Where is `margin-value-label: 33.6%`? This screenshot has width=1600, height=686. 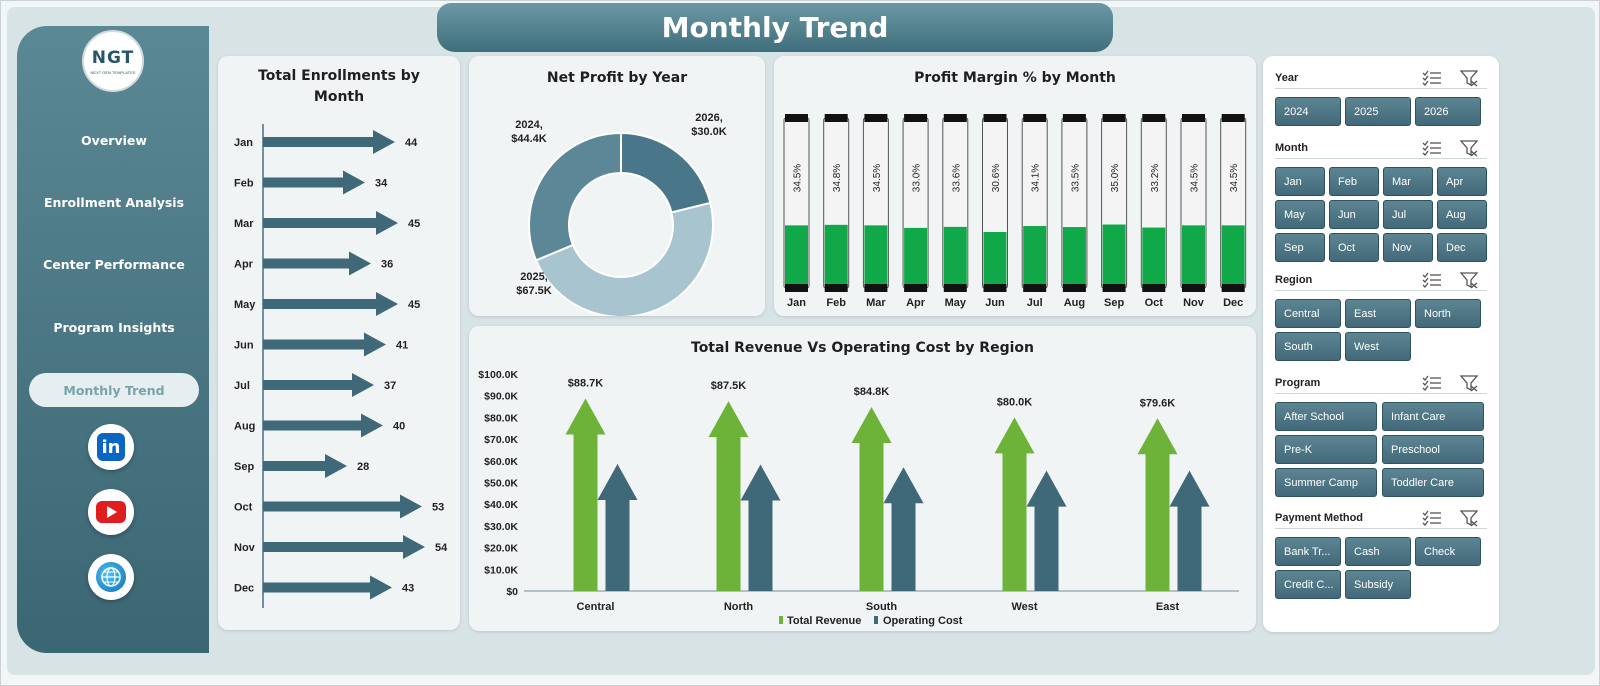
margin-value-label: 33.6% is located at coordinates (956, 178).